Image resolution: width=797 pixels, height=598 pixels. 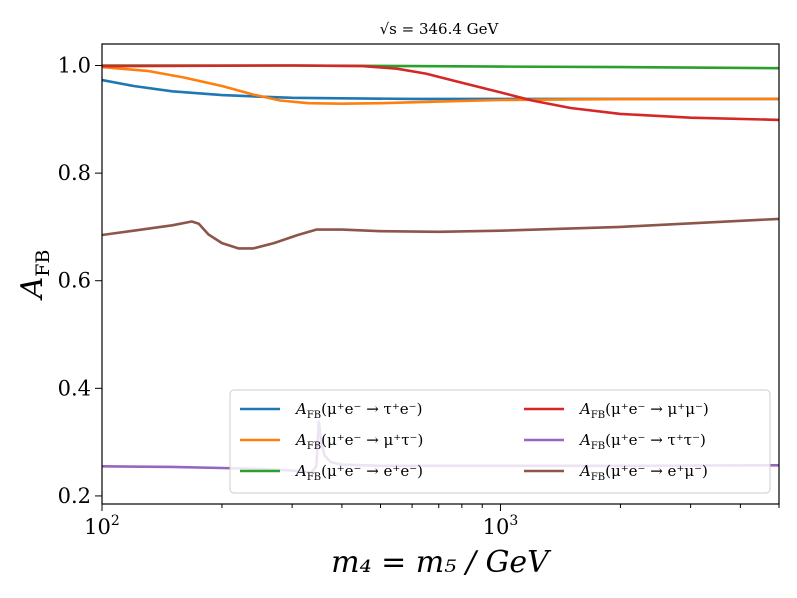 I want to click on y-tick-label: 1.0, so click(x=74, y=66).